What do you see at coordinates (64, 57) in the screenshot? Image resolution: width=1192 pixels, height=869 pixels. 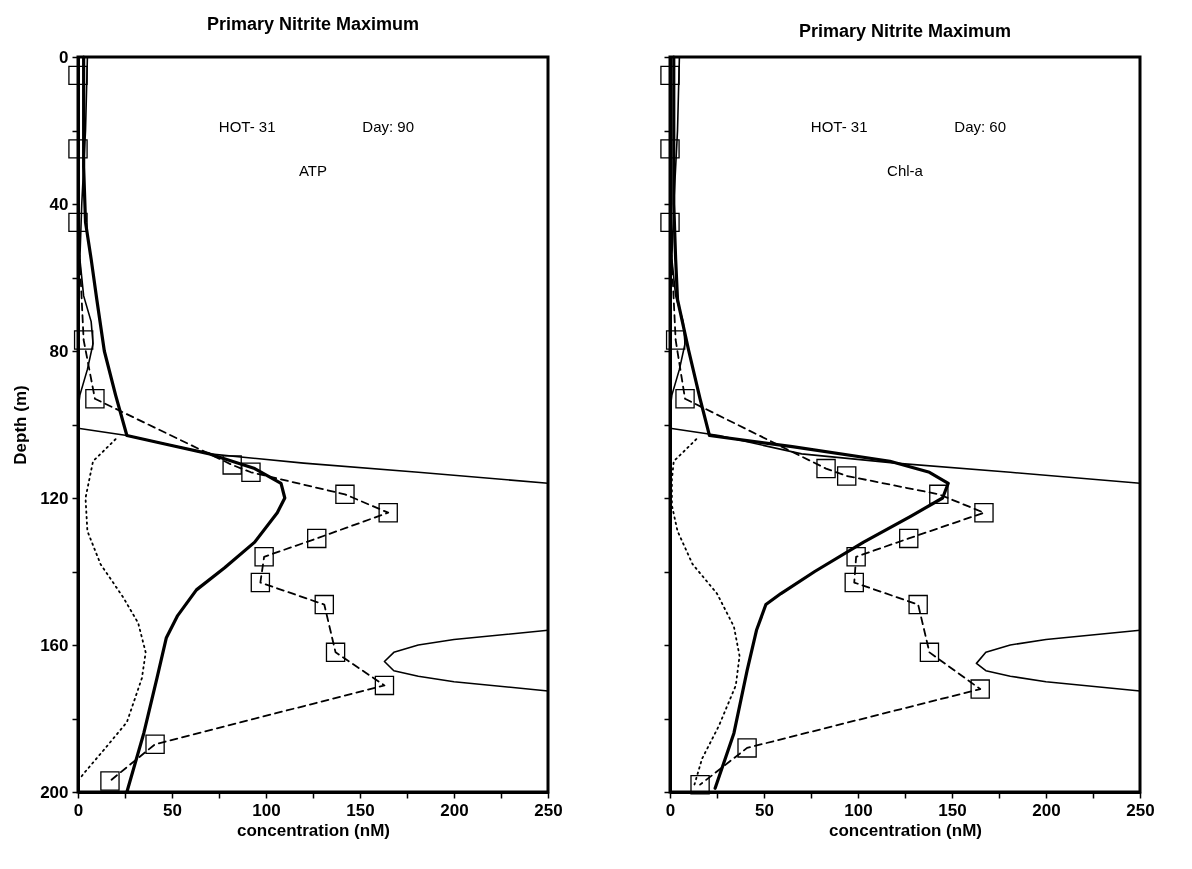 I see `y-tick-label: 0` at bounding box center [64, 57].